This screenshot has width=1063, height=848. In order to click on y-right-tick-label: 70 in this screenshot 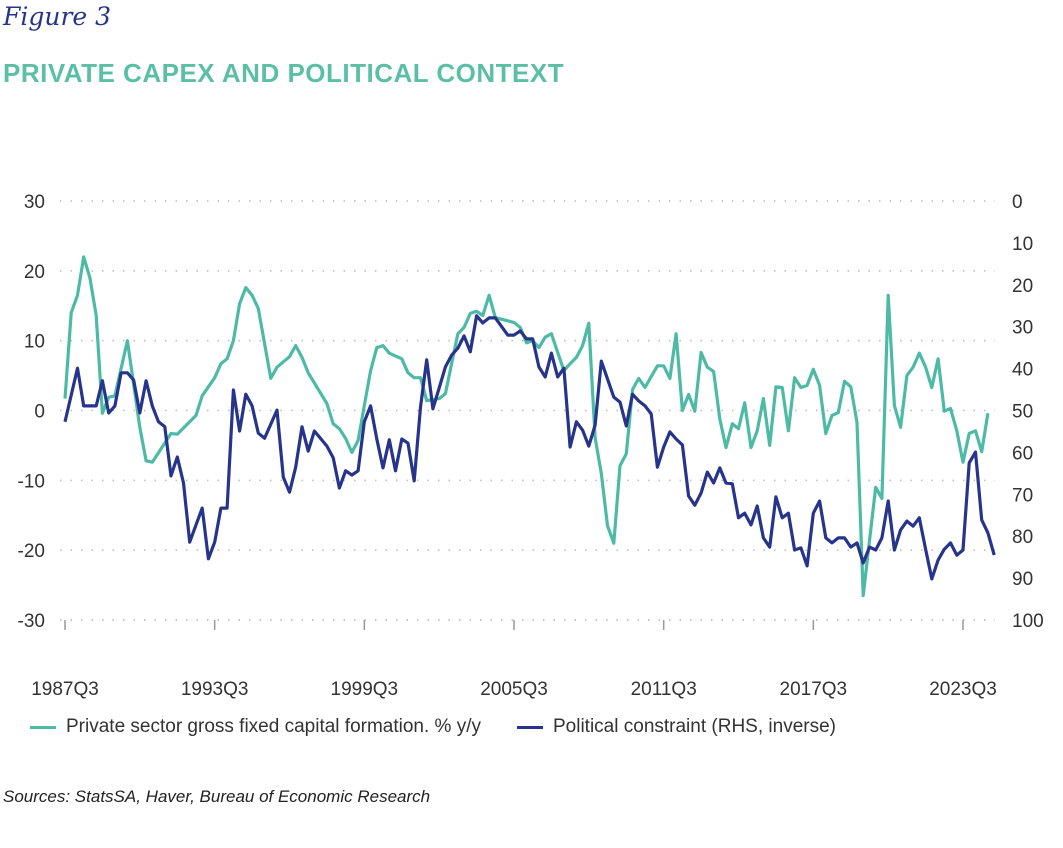, I will do `click(1022, 495)`.